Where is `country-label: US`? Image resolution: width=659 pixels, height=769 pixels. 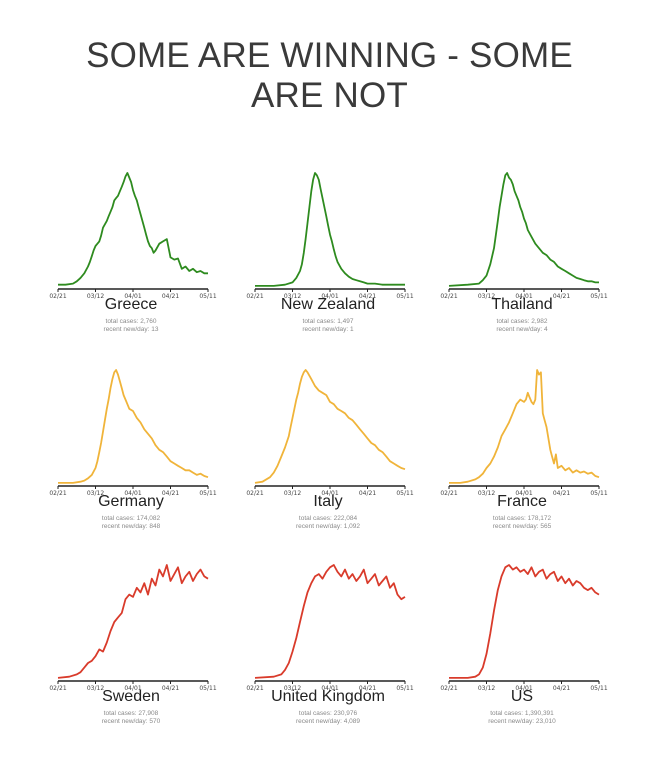
country-label: US is located at coordinates (522, 696).